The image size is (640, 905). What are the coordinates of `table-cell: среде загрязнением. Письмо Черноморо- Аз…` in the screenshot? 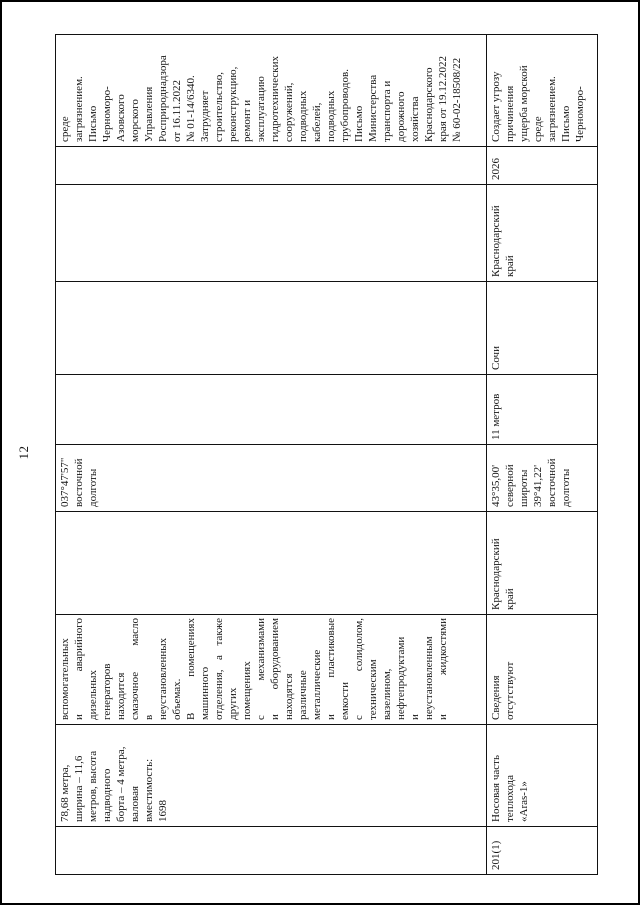 It's located at (271, 90).